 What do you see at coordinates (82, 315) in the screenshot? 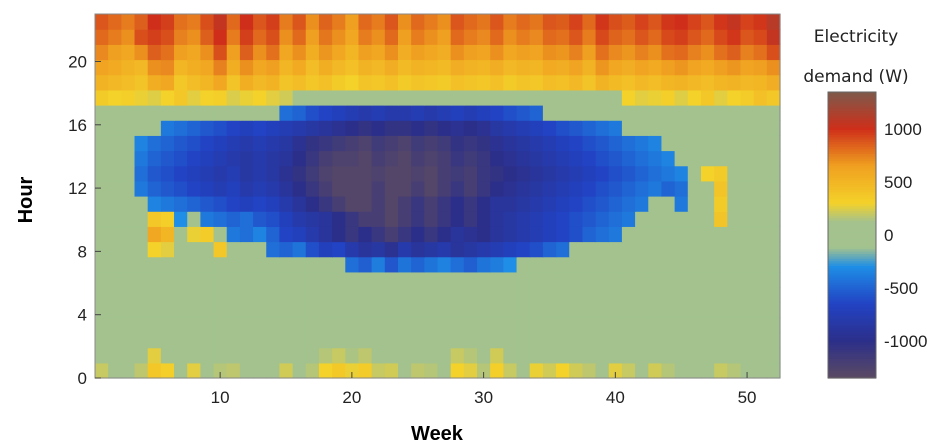
I see `y-tick-label: 4` at bounding box center [82, 315].